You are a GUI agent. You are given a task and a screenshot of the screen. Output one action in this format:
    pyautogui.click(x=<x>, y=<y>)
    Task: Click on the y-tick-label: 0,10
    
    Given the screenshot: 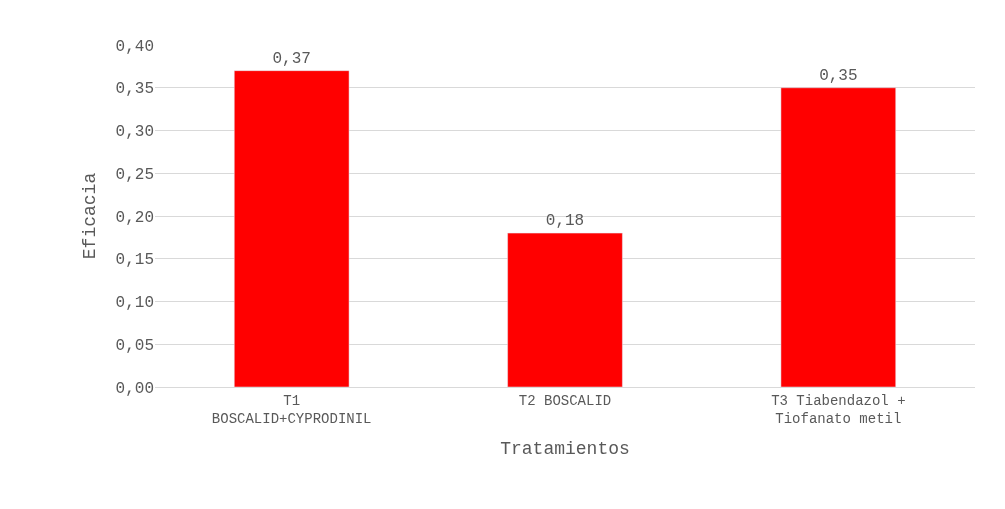 What is the action you would take?
    pyautogui.click(x=134, y=303)
    